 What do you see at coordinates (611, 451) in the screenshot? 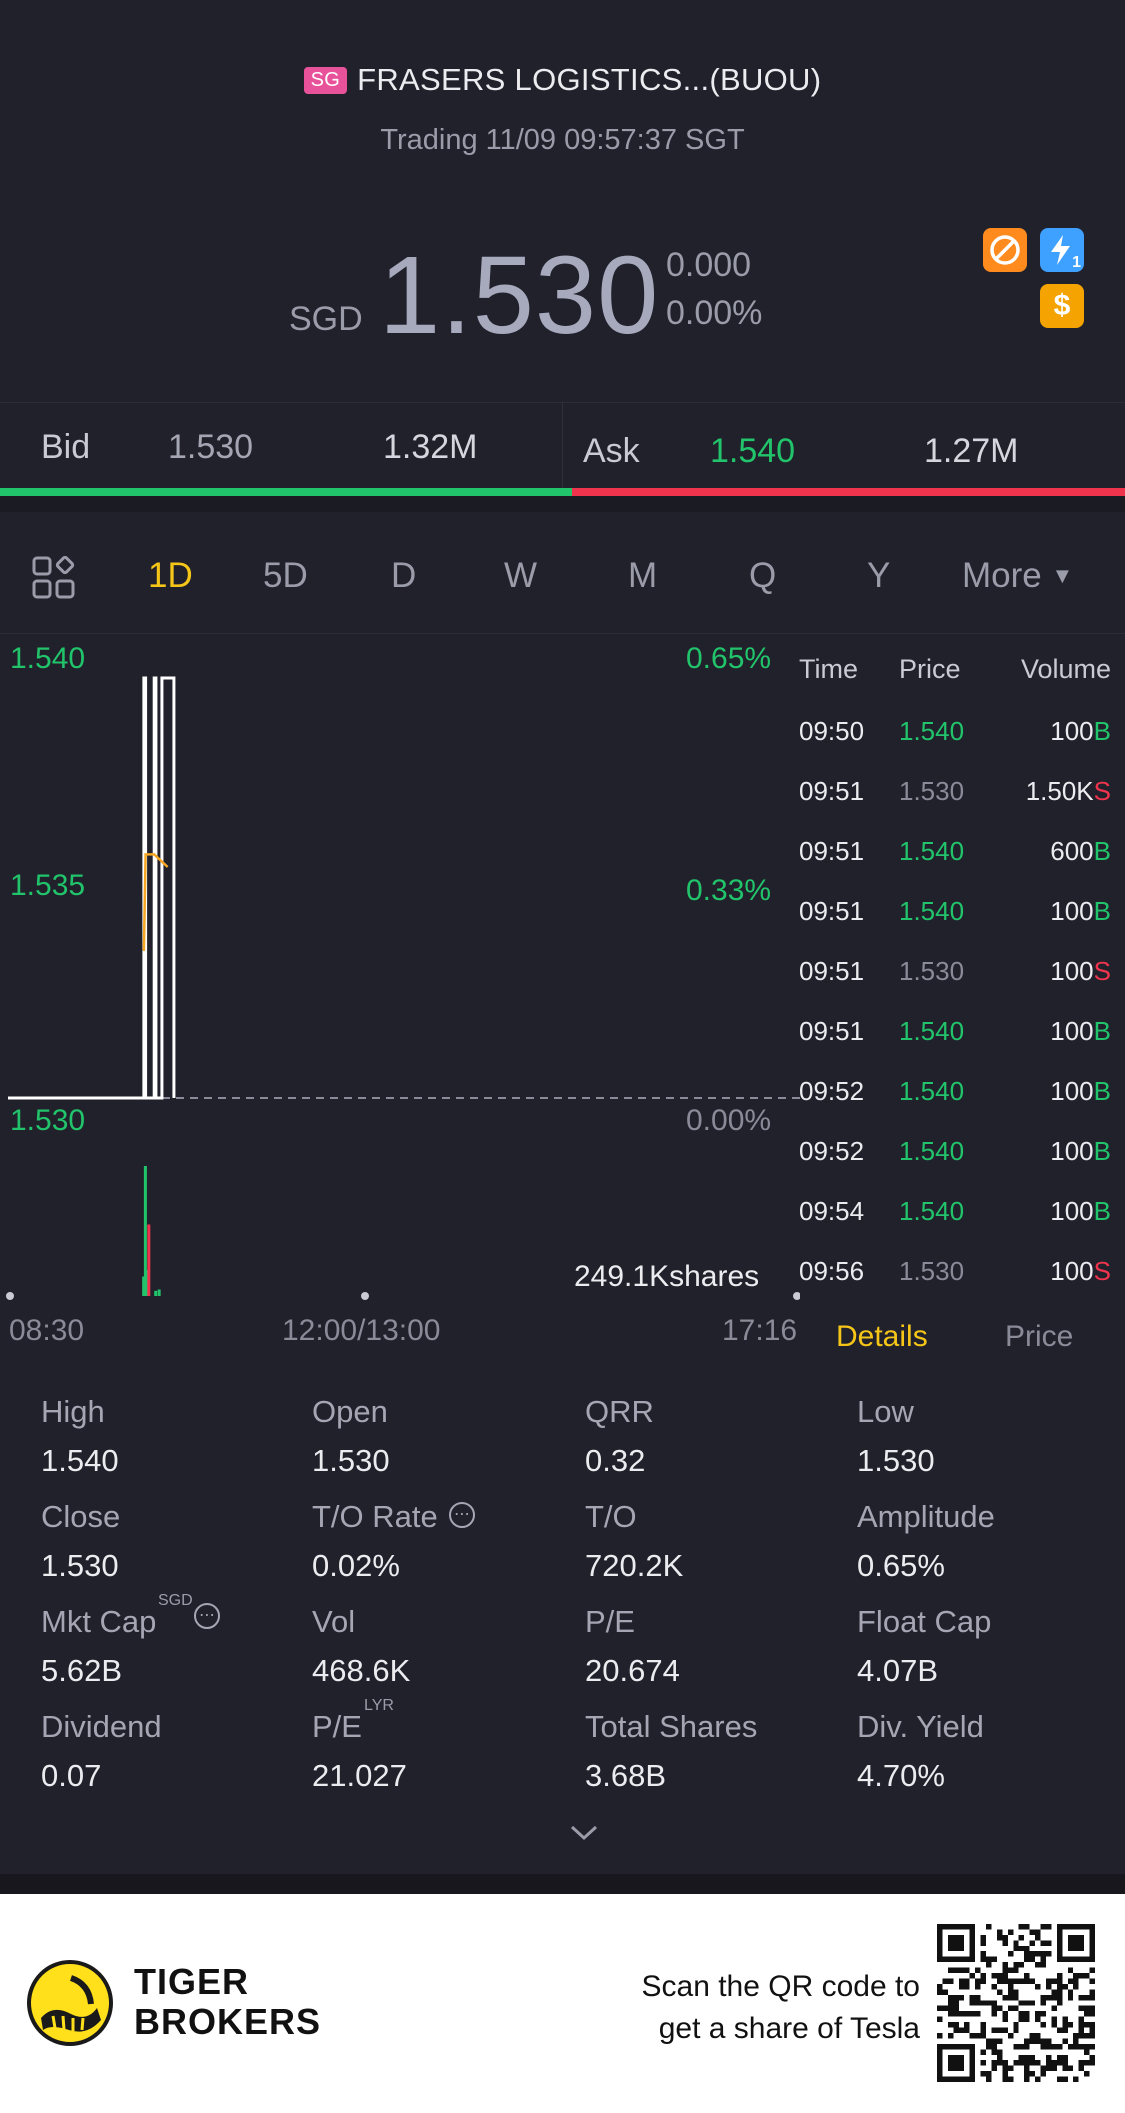
I see `ask-label: Ask` at bounding box center [611, 451].